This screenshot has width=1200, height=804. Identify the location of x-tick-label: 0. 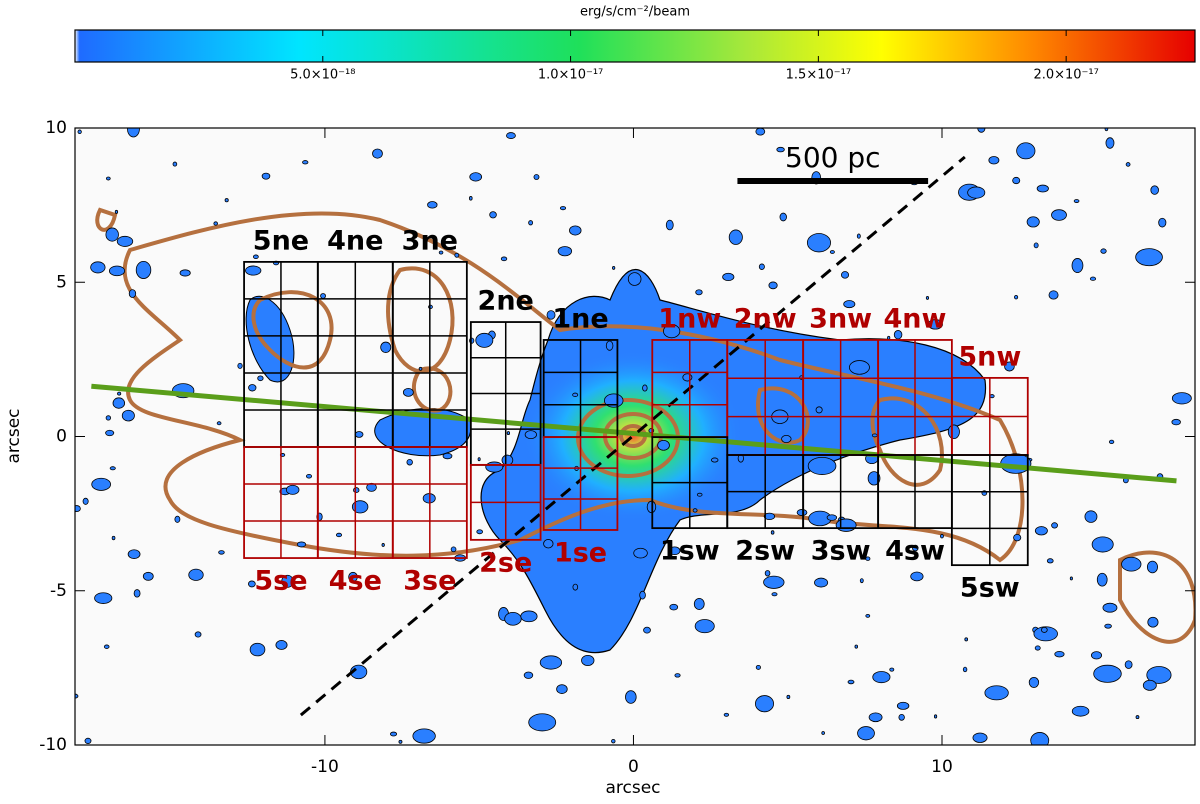
(633, 767).